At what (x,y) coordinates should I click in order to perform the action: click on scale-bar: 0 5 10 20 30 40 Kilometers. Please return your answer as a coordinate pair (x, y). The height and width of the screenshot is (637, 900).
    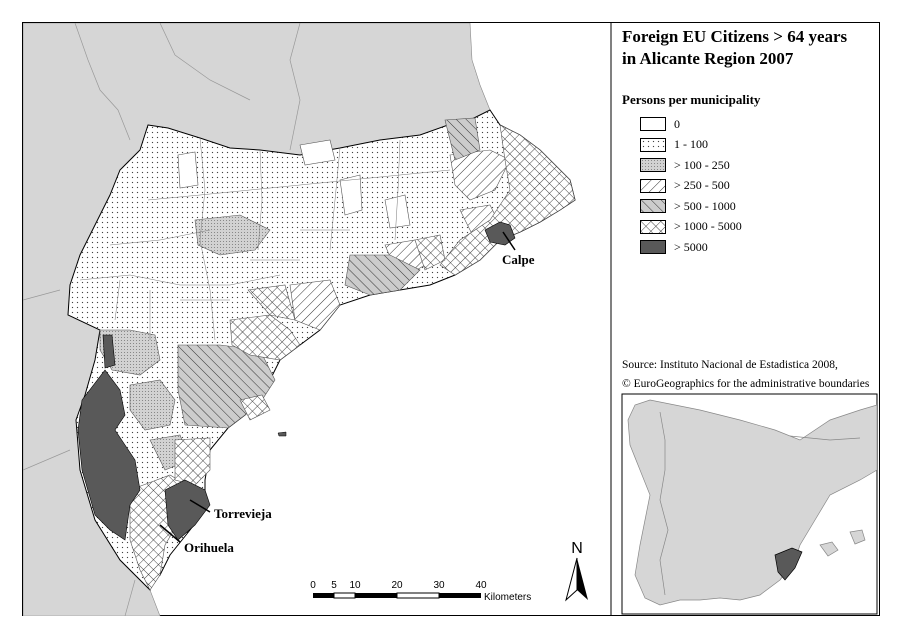
    Looking at the image, I should click on (420, 591).